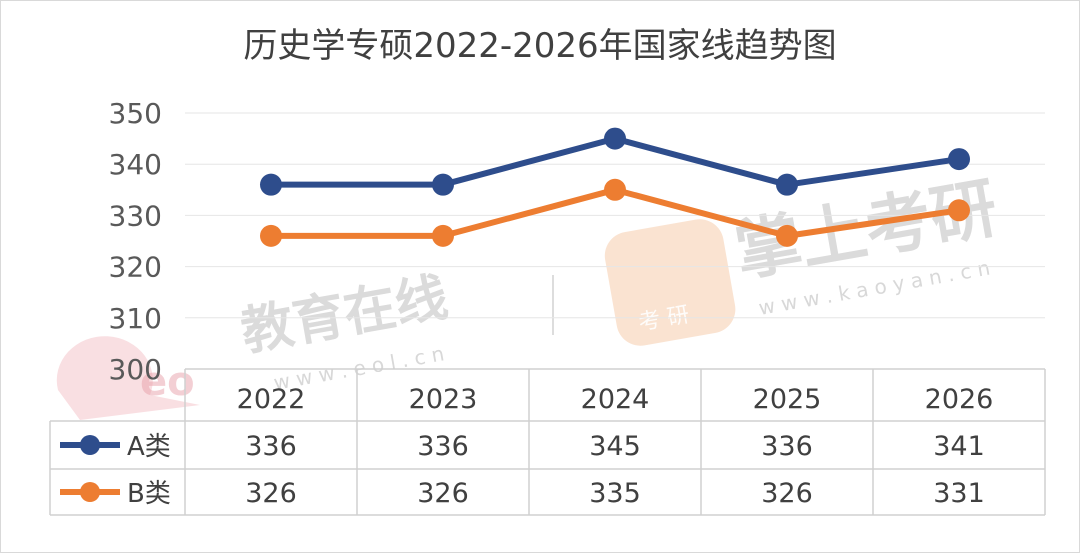 The image size is (1080, 553). I want to click on x-category-label: 2022, so click(271, 399).